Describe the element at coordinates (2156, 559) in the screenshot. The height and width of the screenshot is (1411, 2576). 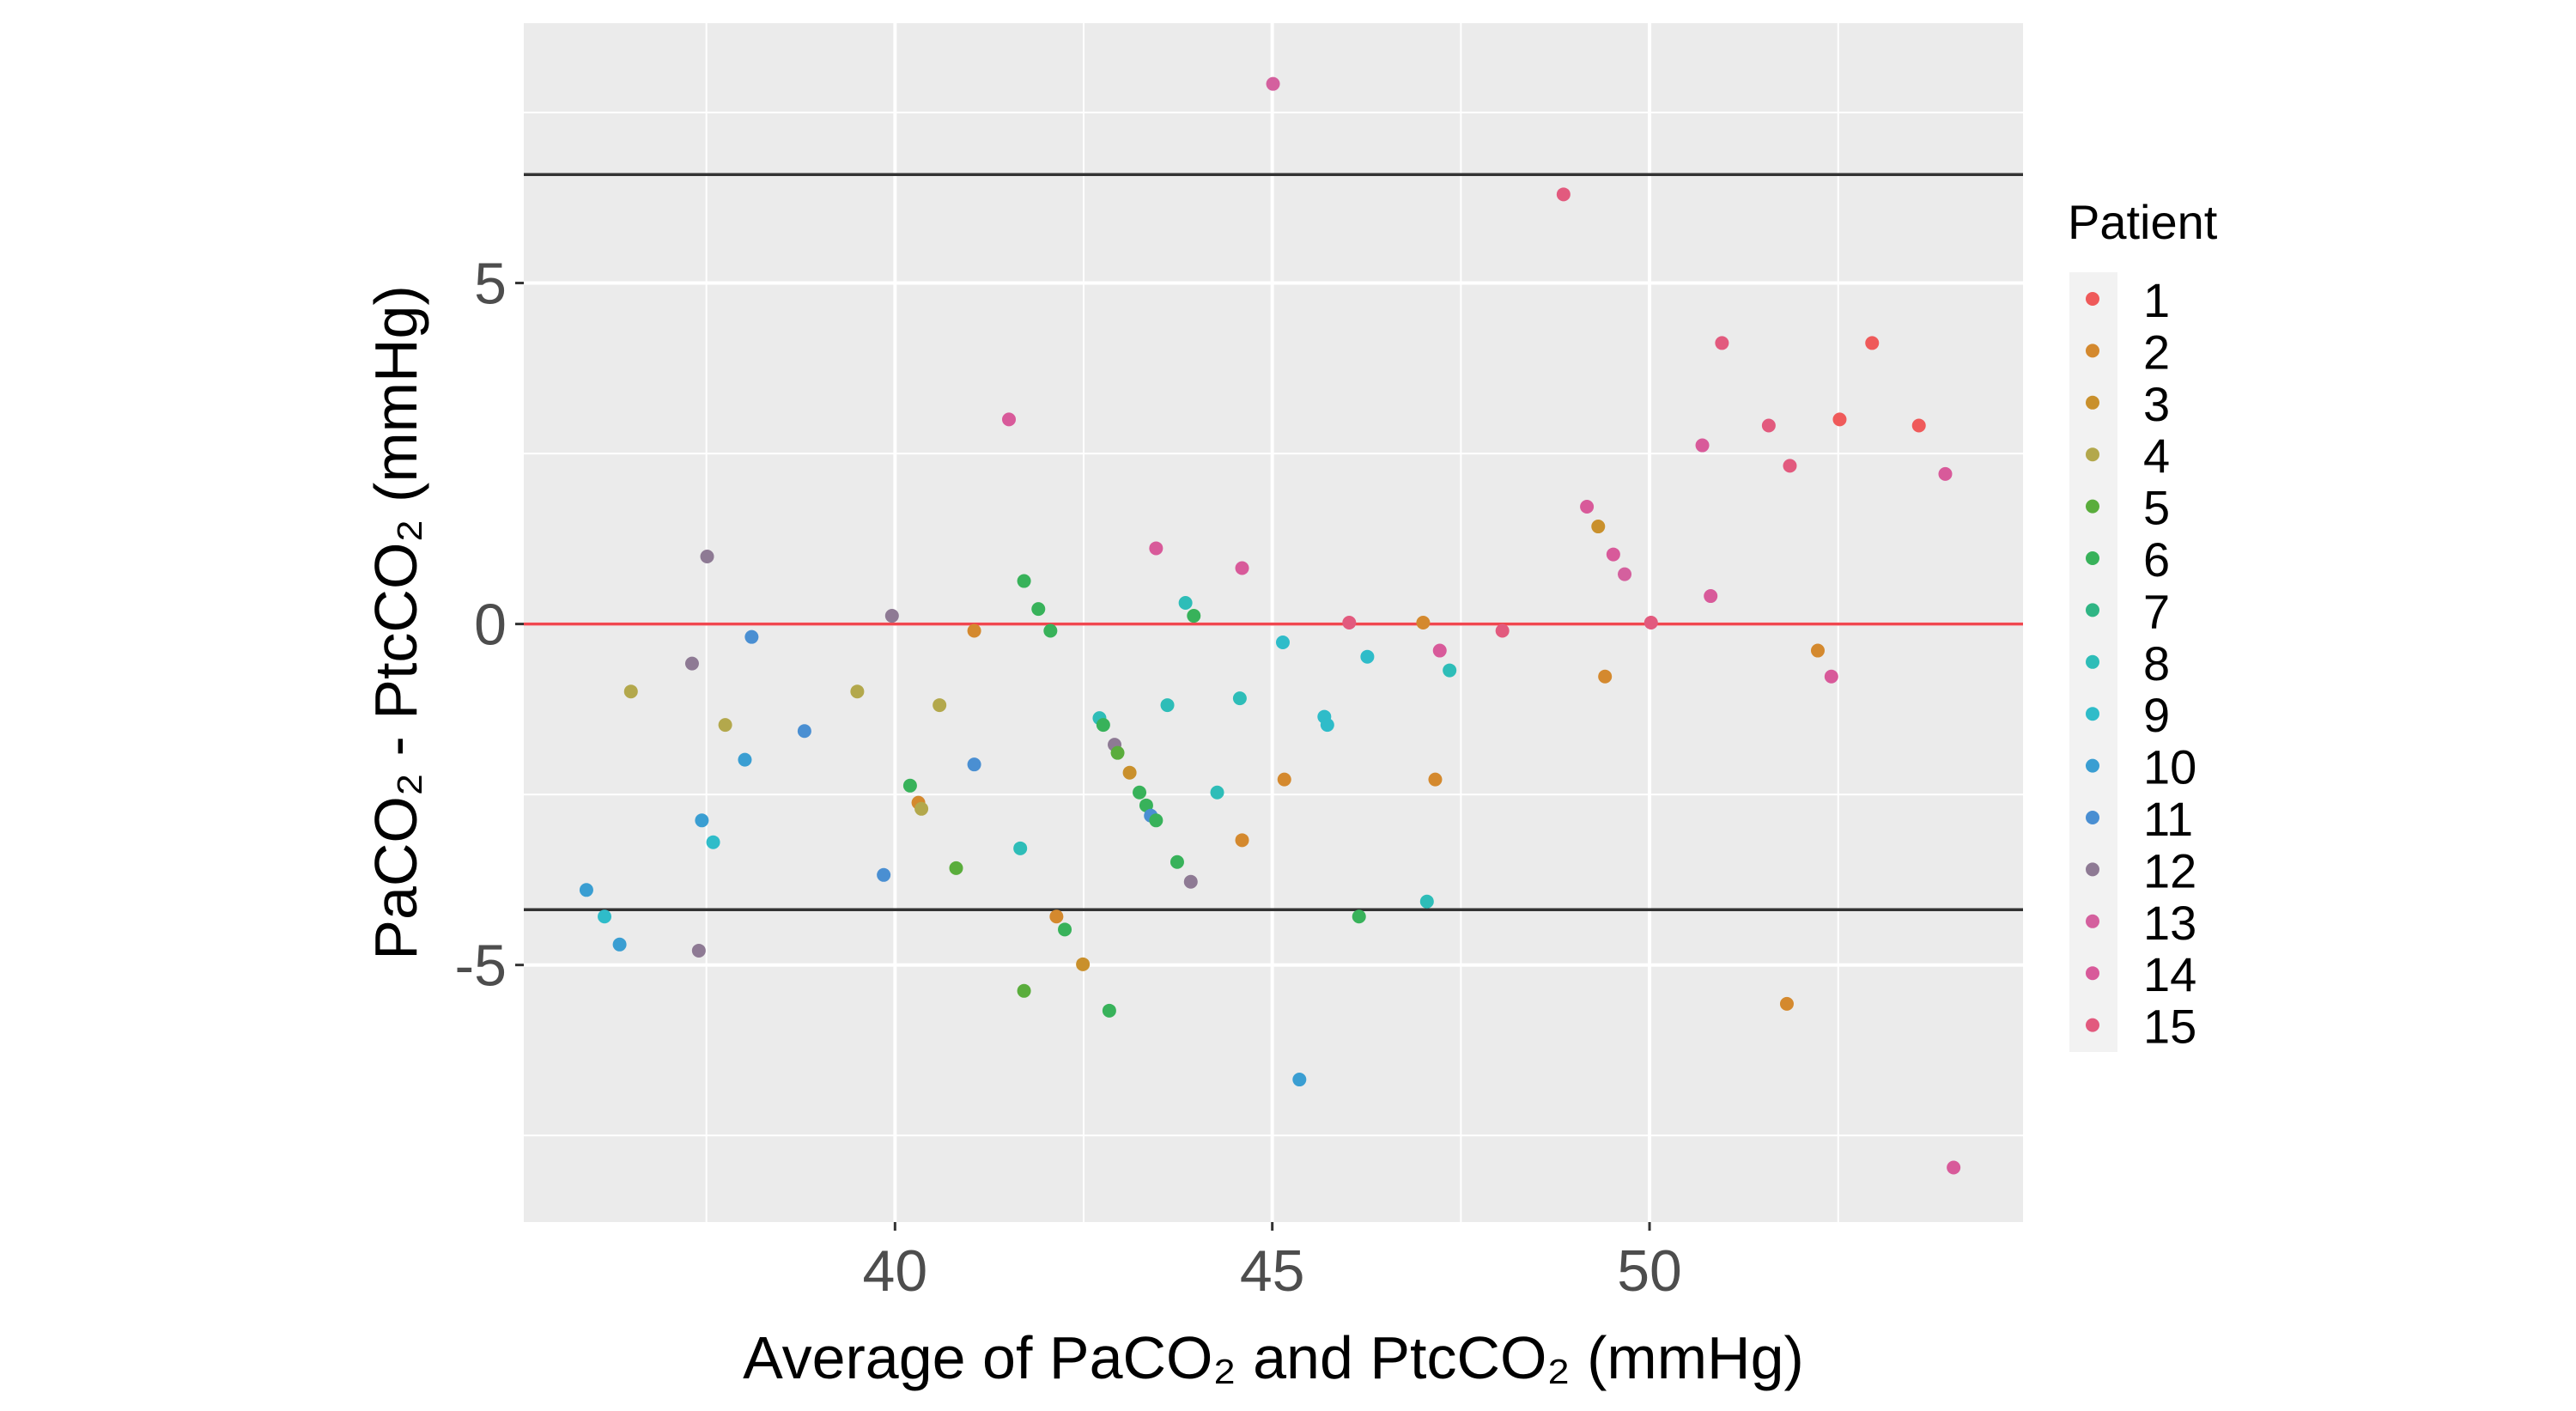
I see `legend-label: 6` at that location.